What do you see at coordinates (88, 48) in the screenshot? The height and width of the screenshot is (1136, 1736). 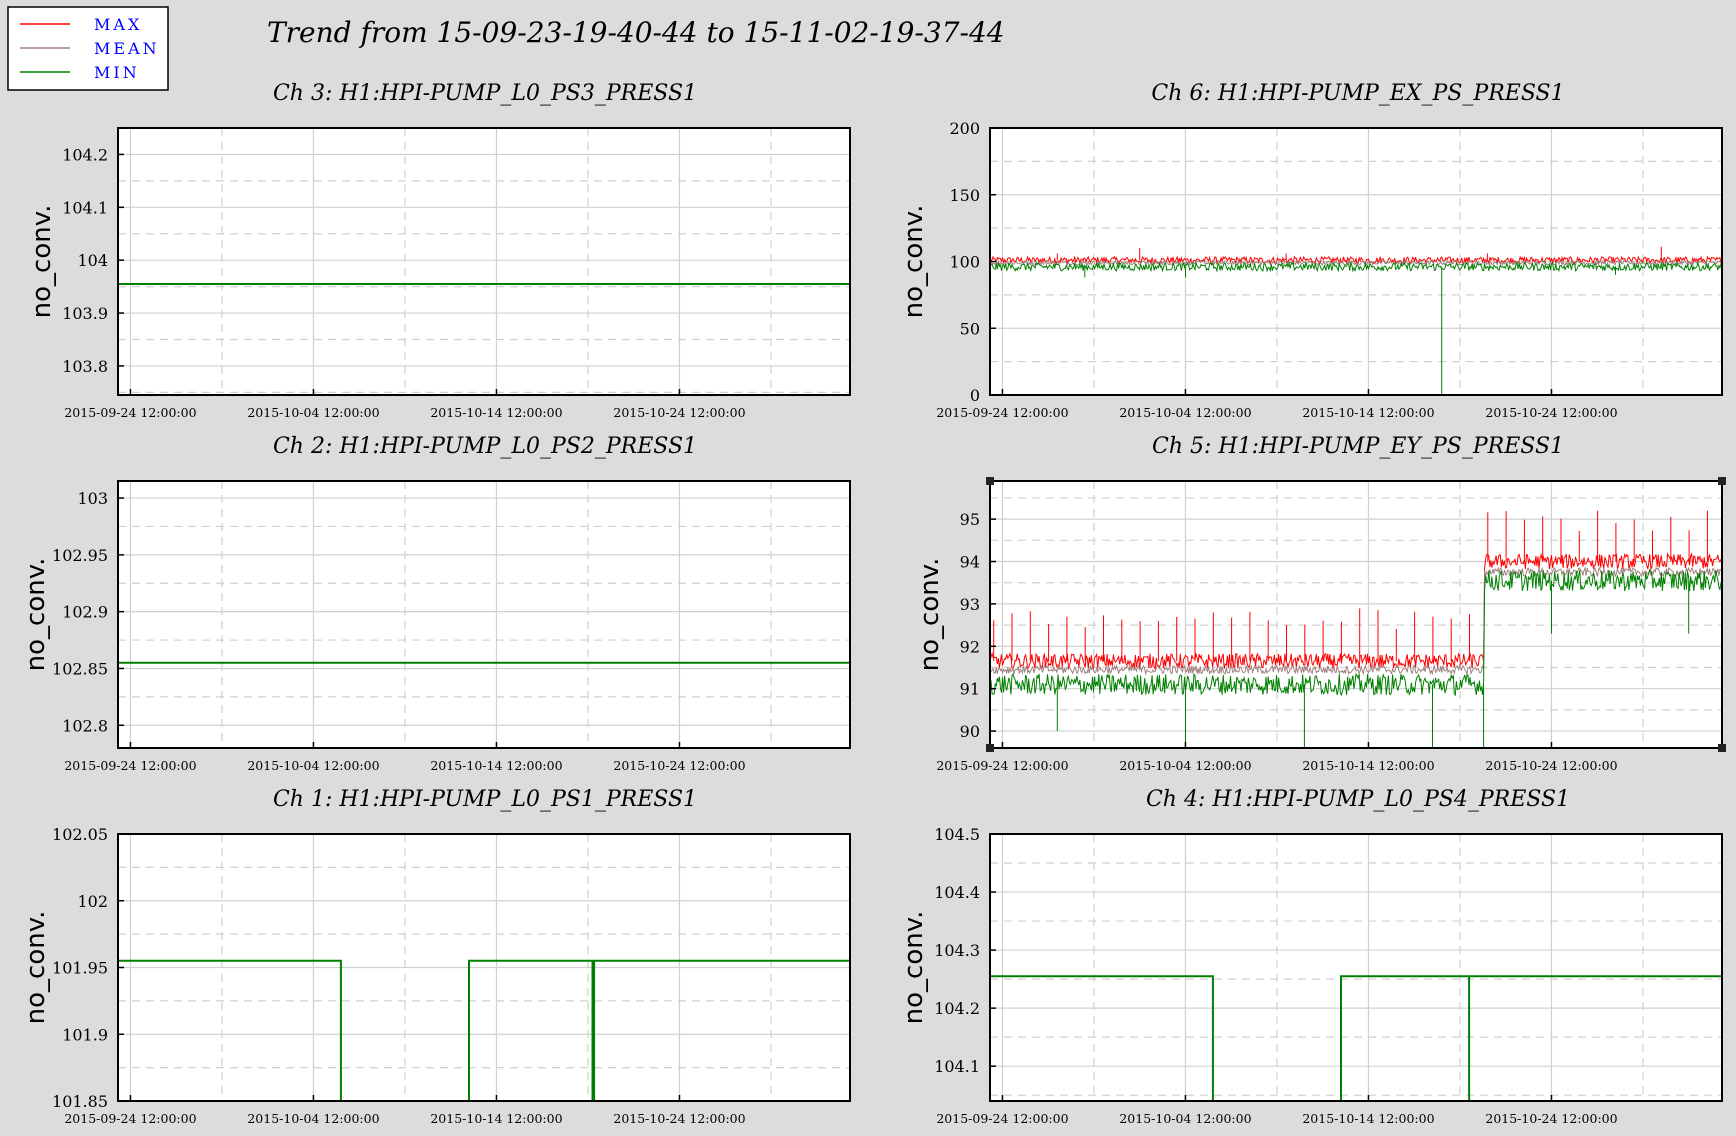 I see `legend: MAX MEAN MIN` at bounding box center [88, 48].